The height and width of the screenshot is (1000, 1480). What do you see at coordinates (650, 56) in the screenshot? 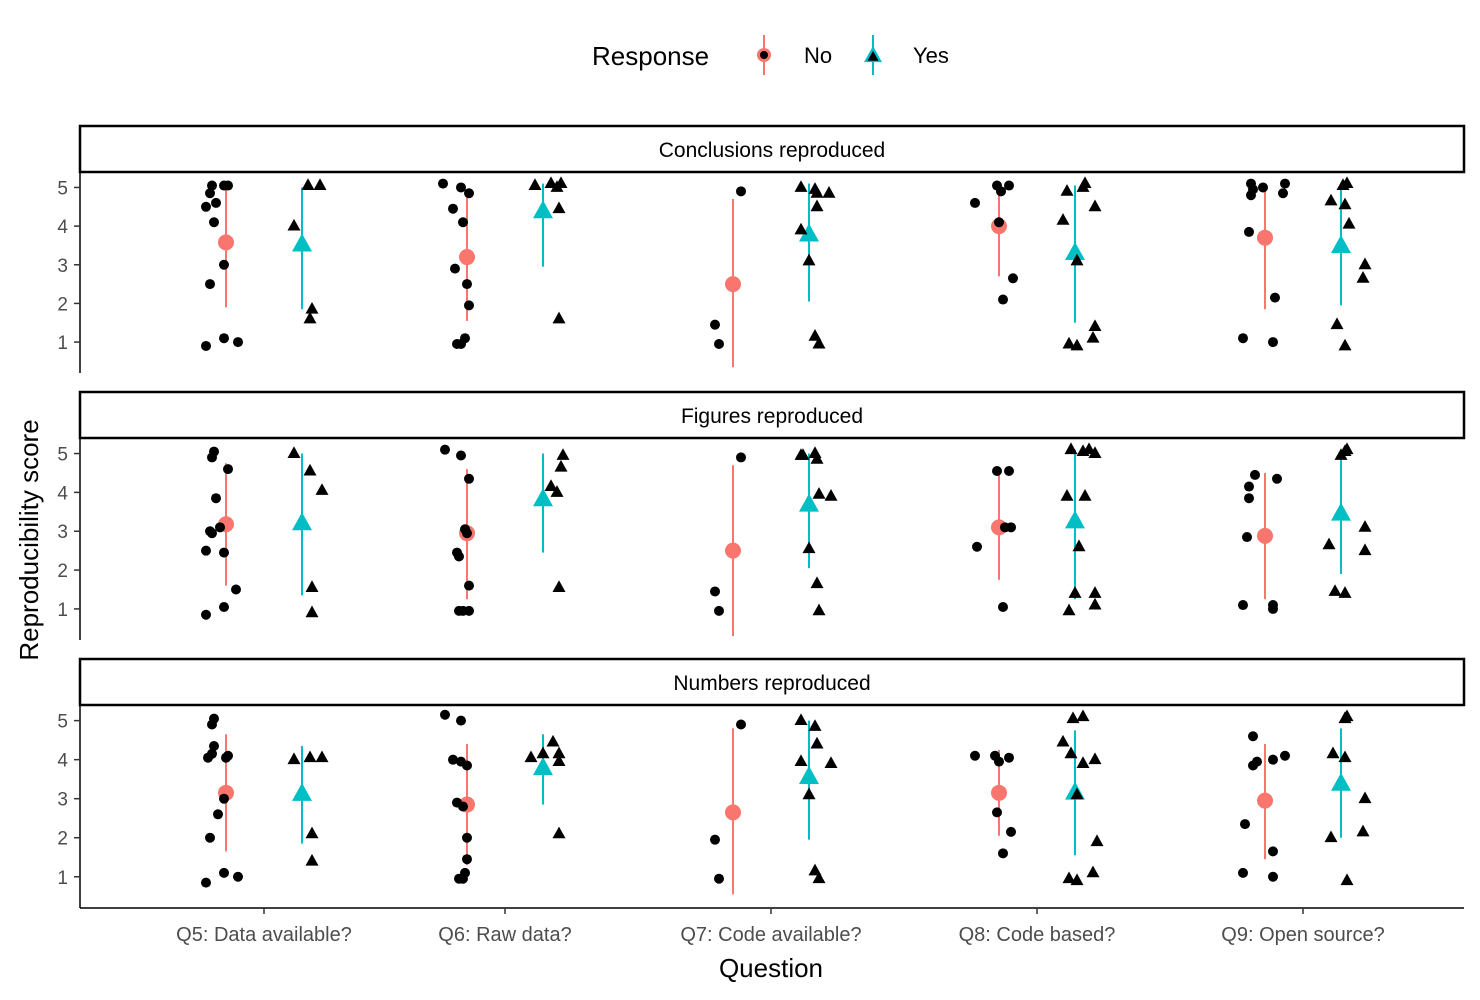
I see `legend-title: Response` at bounding box center [650, 56].